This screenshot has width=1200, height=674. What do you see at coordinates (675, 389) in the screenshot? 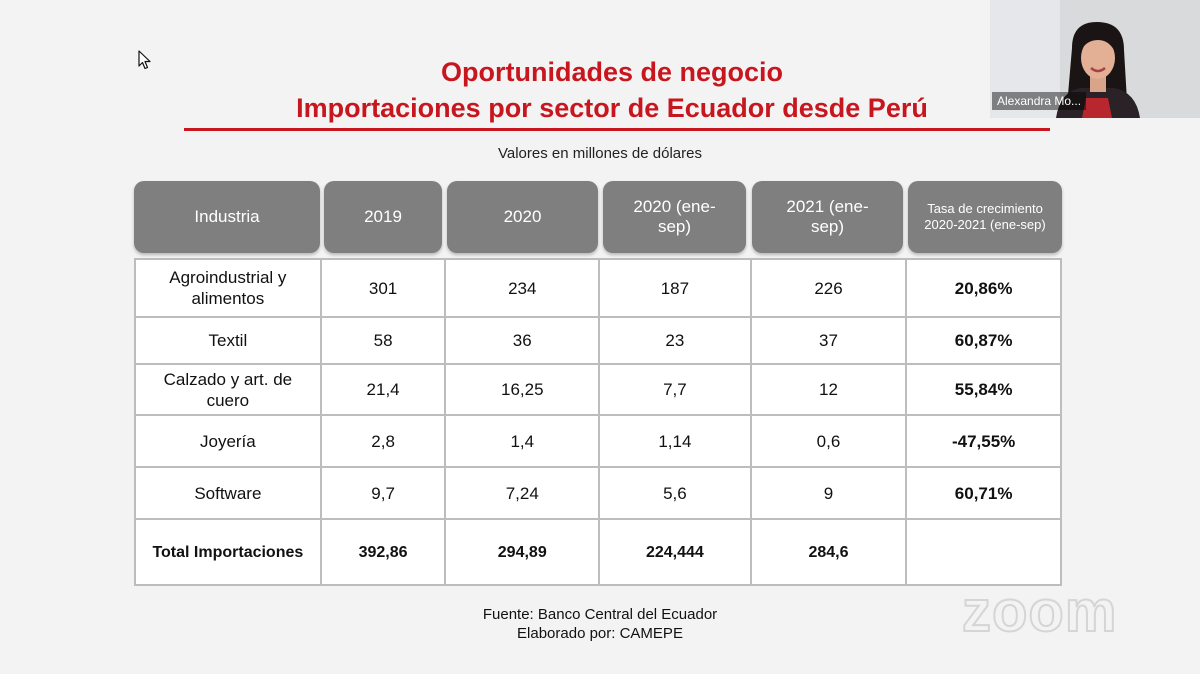
I see `cell-value: 7,7` at bounding box center [675, 389].